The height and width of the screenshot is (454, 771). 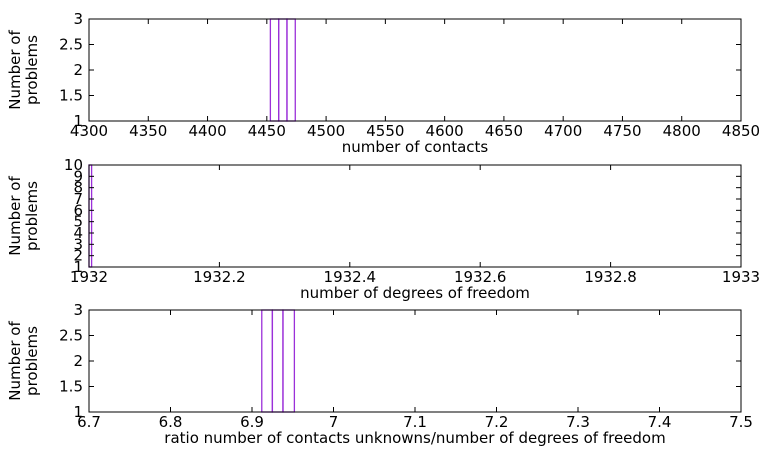 I want to click on x-tick-label: 4550, so click(x=385, y=131).